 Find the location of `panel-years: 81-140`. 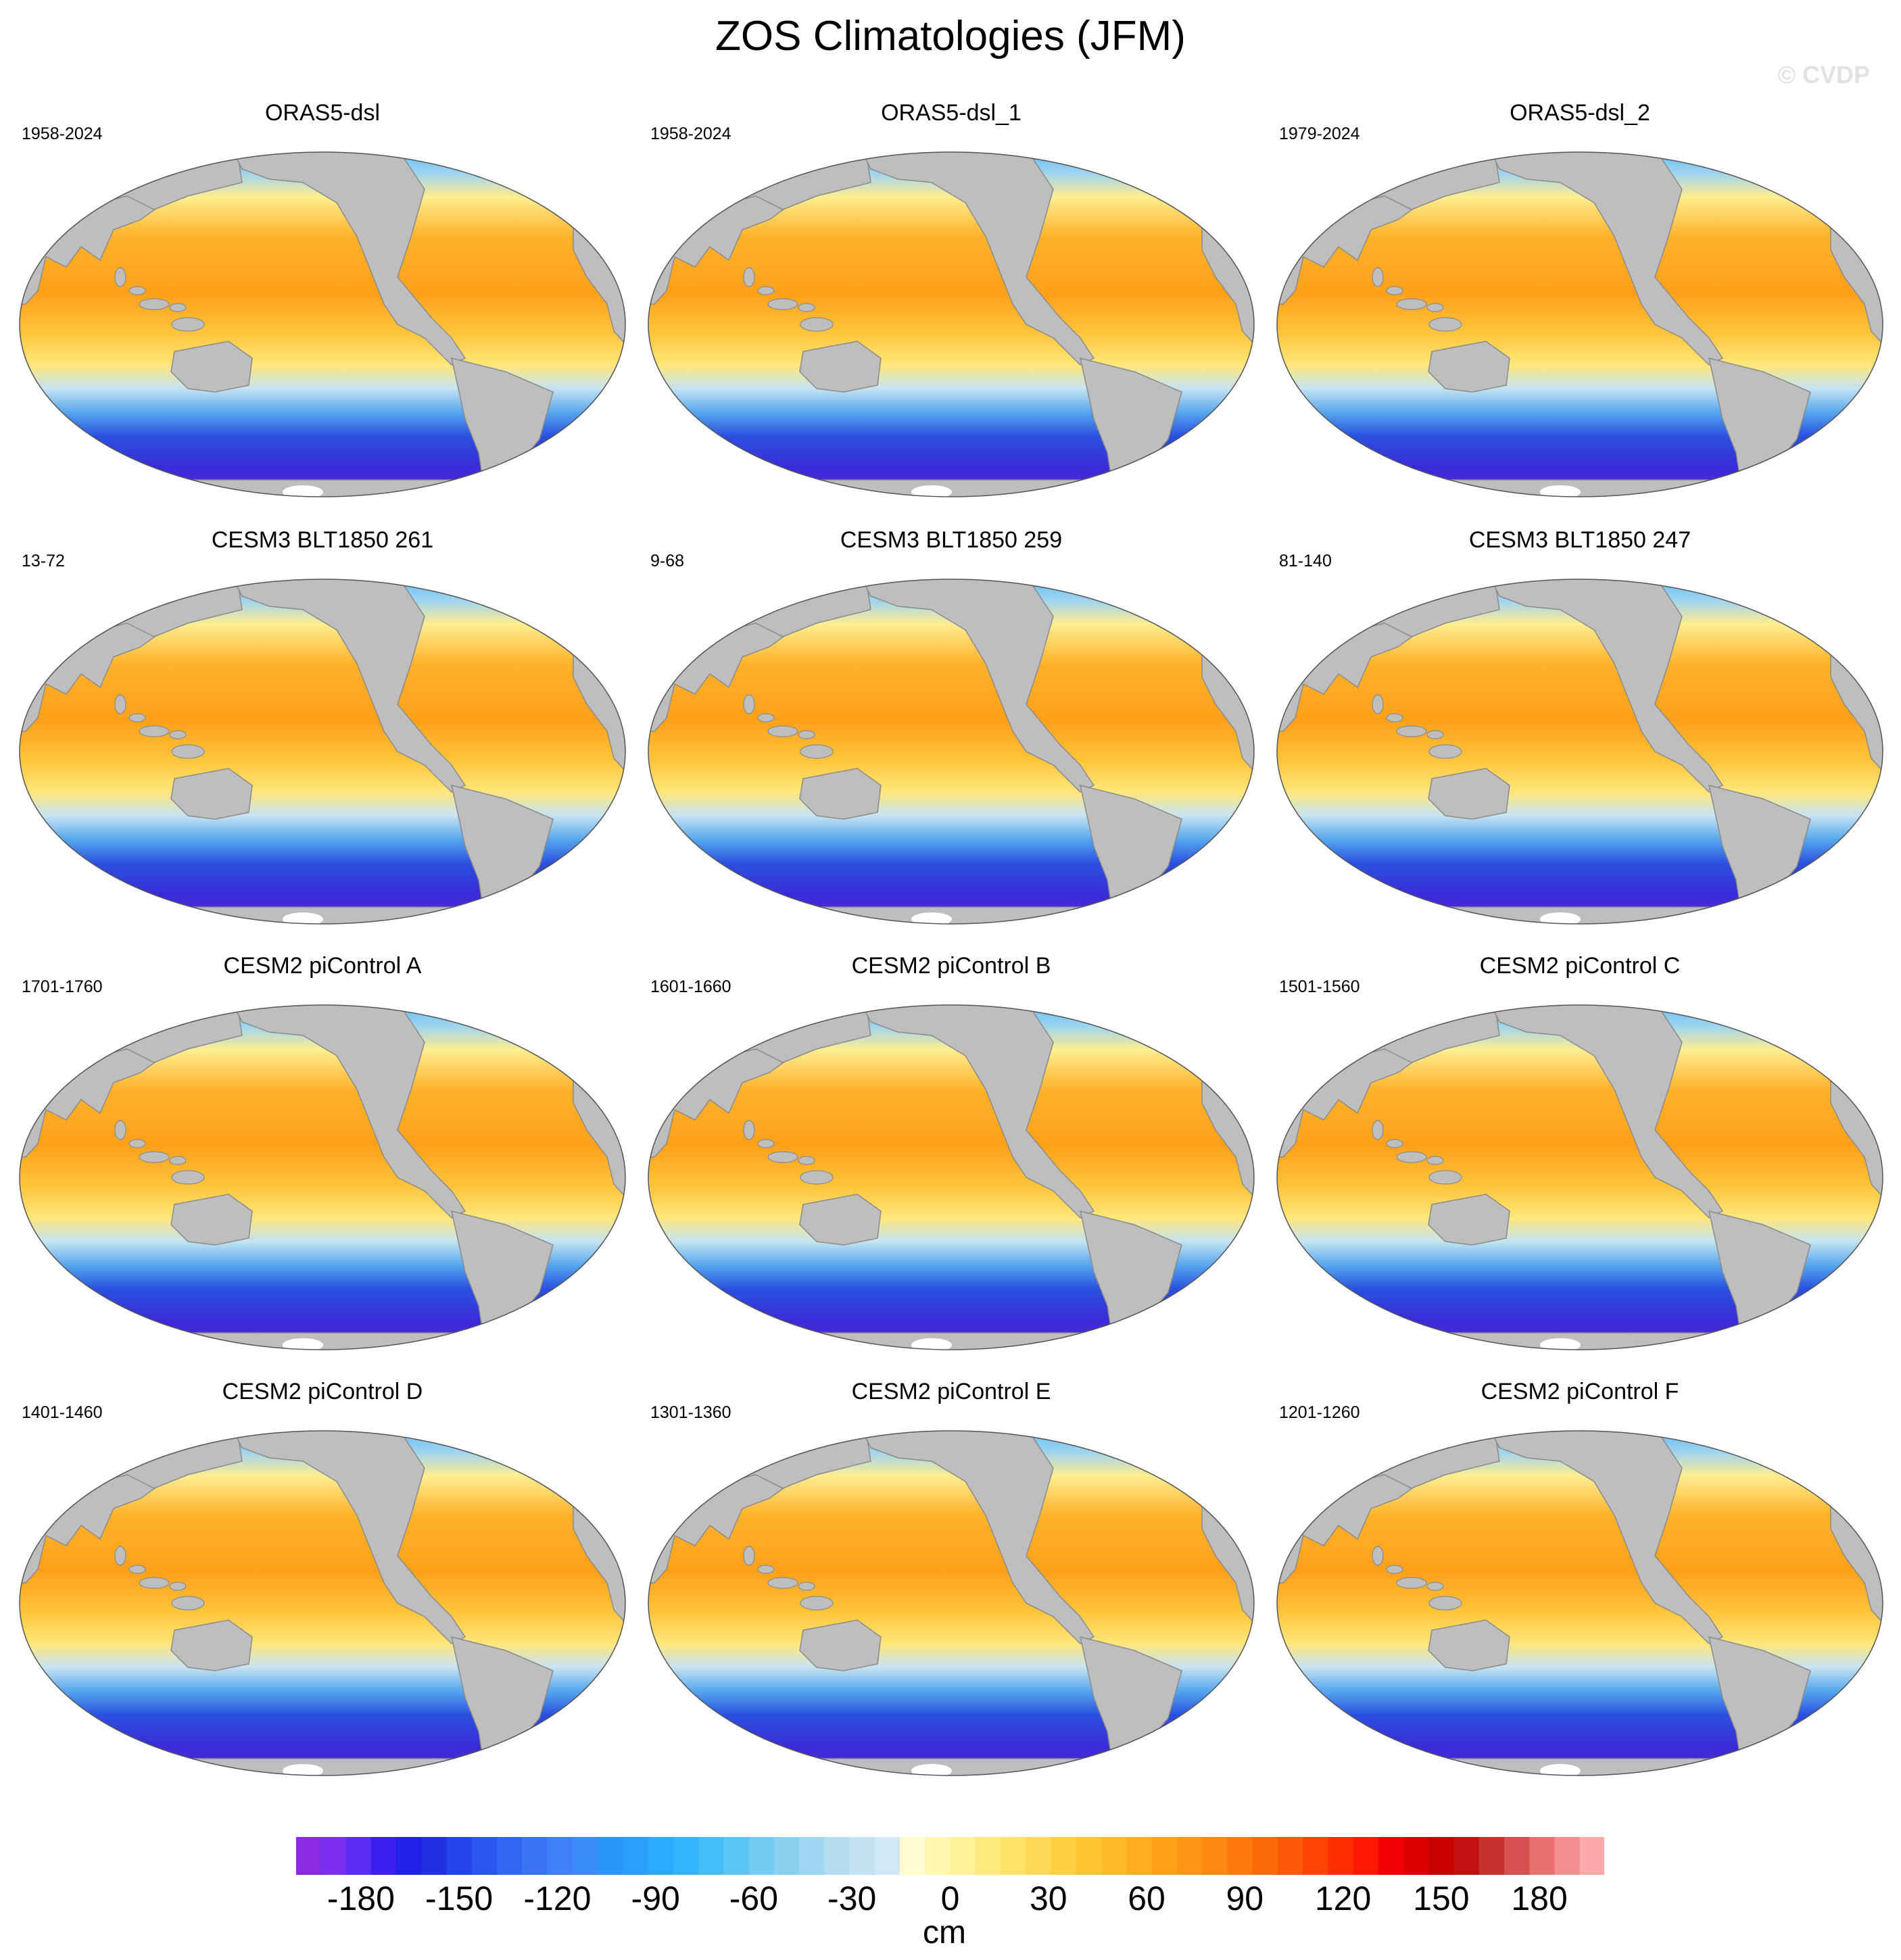

panel-years: 81-140 is located at coordinates (1305, 561).